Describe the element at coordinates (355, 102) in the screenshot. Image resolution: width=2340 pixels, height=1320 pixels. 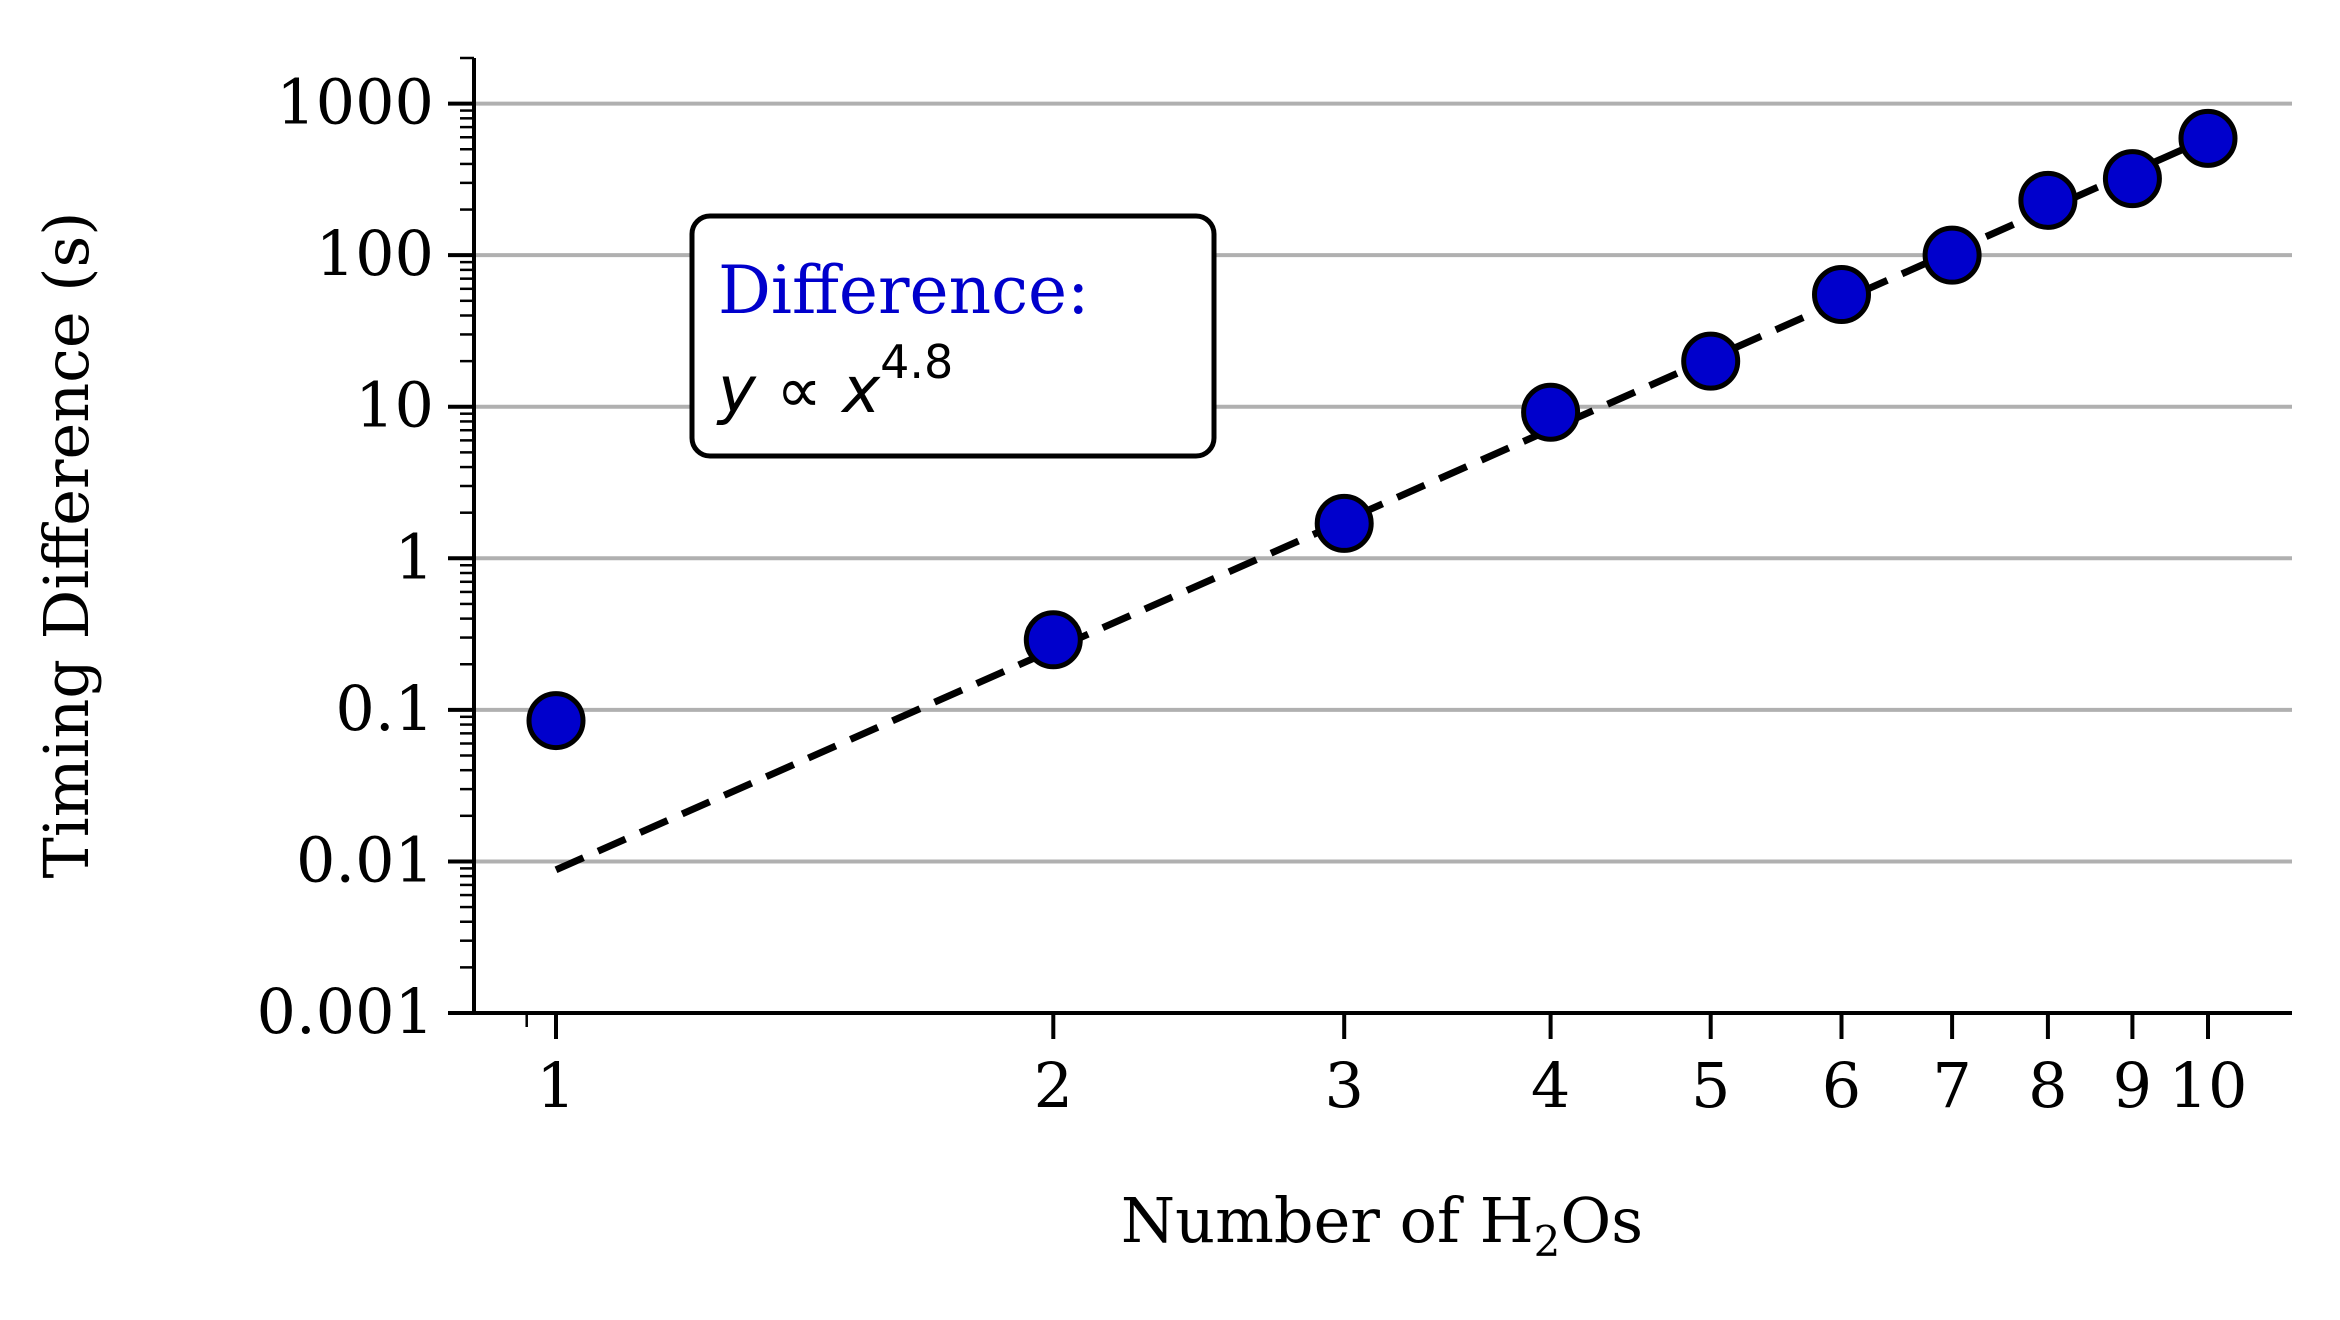
I see `y-tick-label-1000: 1000` at that location.